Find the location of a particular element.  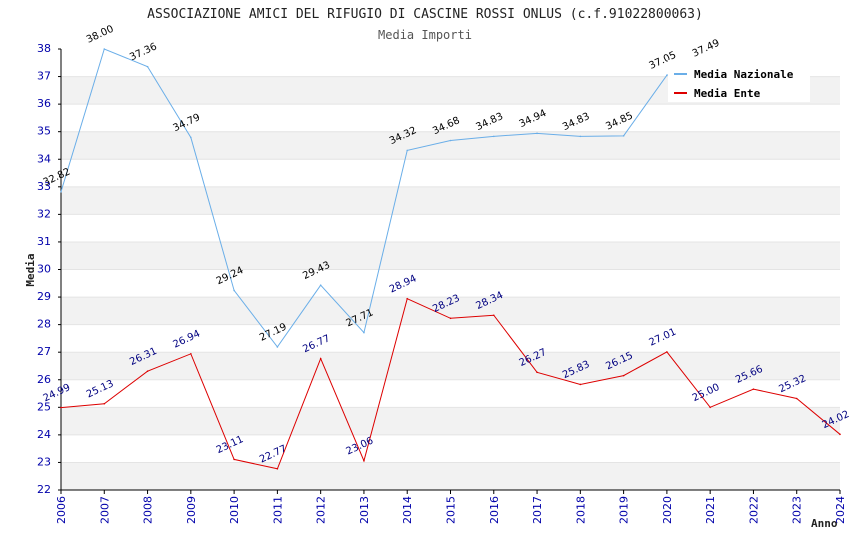

x-tick-label: 2021 is located at coordinates (710, 510).